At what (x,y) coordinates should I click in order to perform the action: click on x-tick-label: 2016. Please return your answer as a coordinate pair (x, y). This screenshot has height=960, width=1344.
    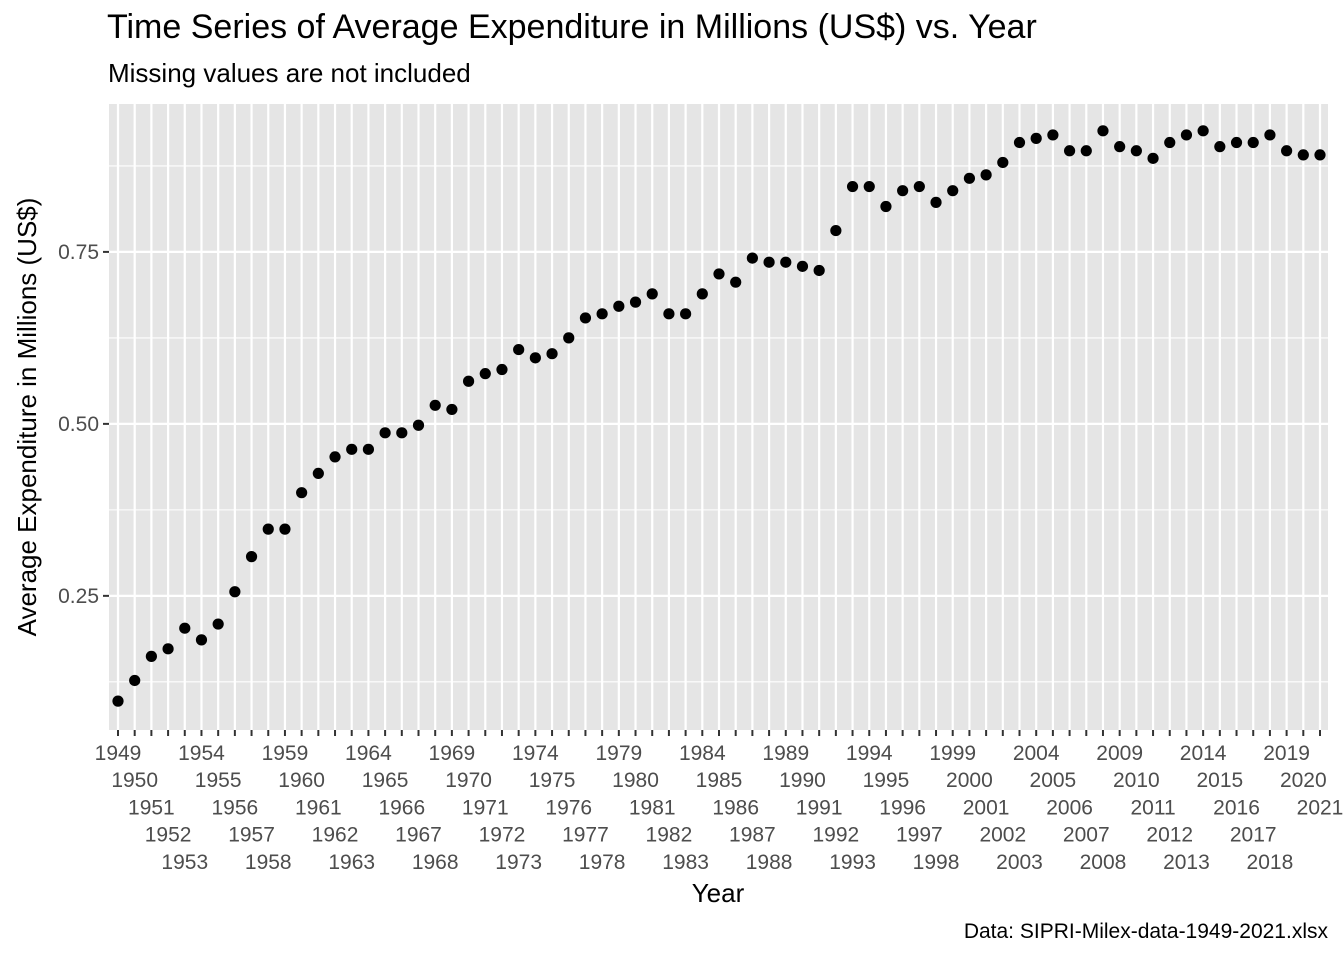
    Looking at the image, I should click on (1236, 807).